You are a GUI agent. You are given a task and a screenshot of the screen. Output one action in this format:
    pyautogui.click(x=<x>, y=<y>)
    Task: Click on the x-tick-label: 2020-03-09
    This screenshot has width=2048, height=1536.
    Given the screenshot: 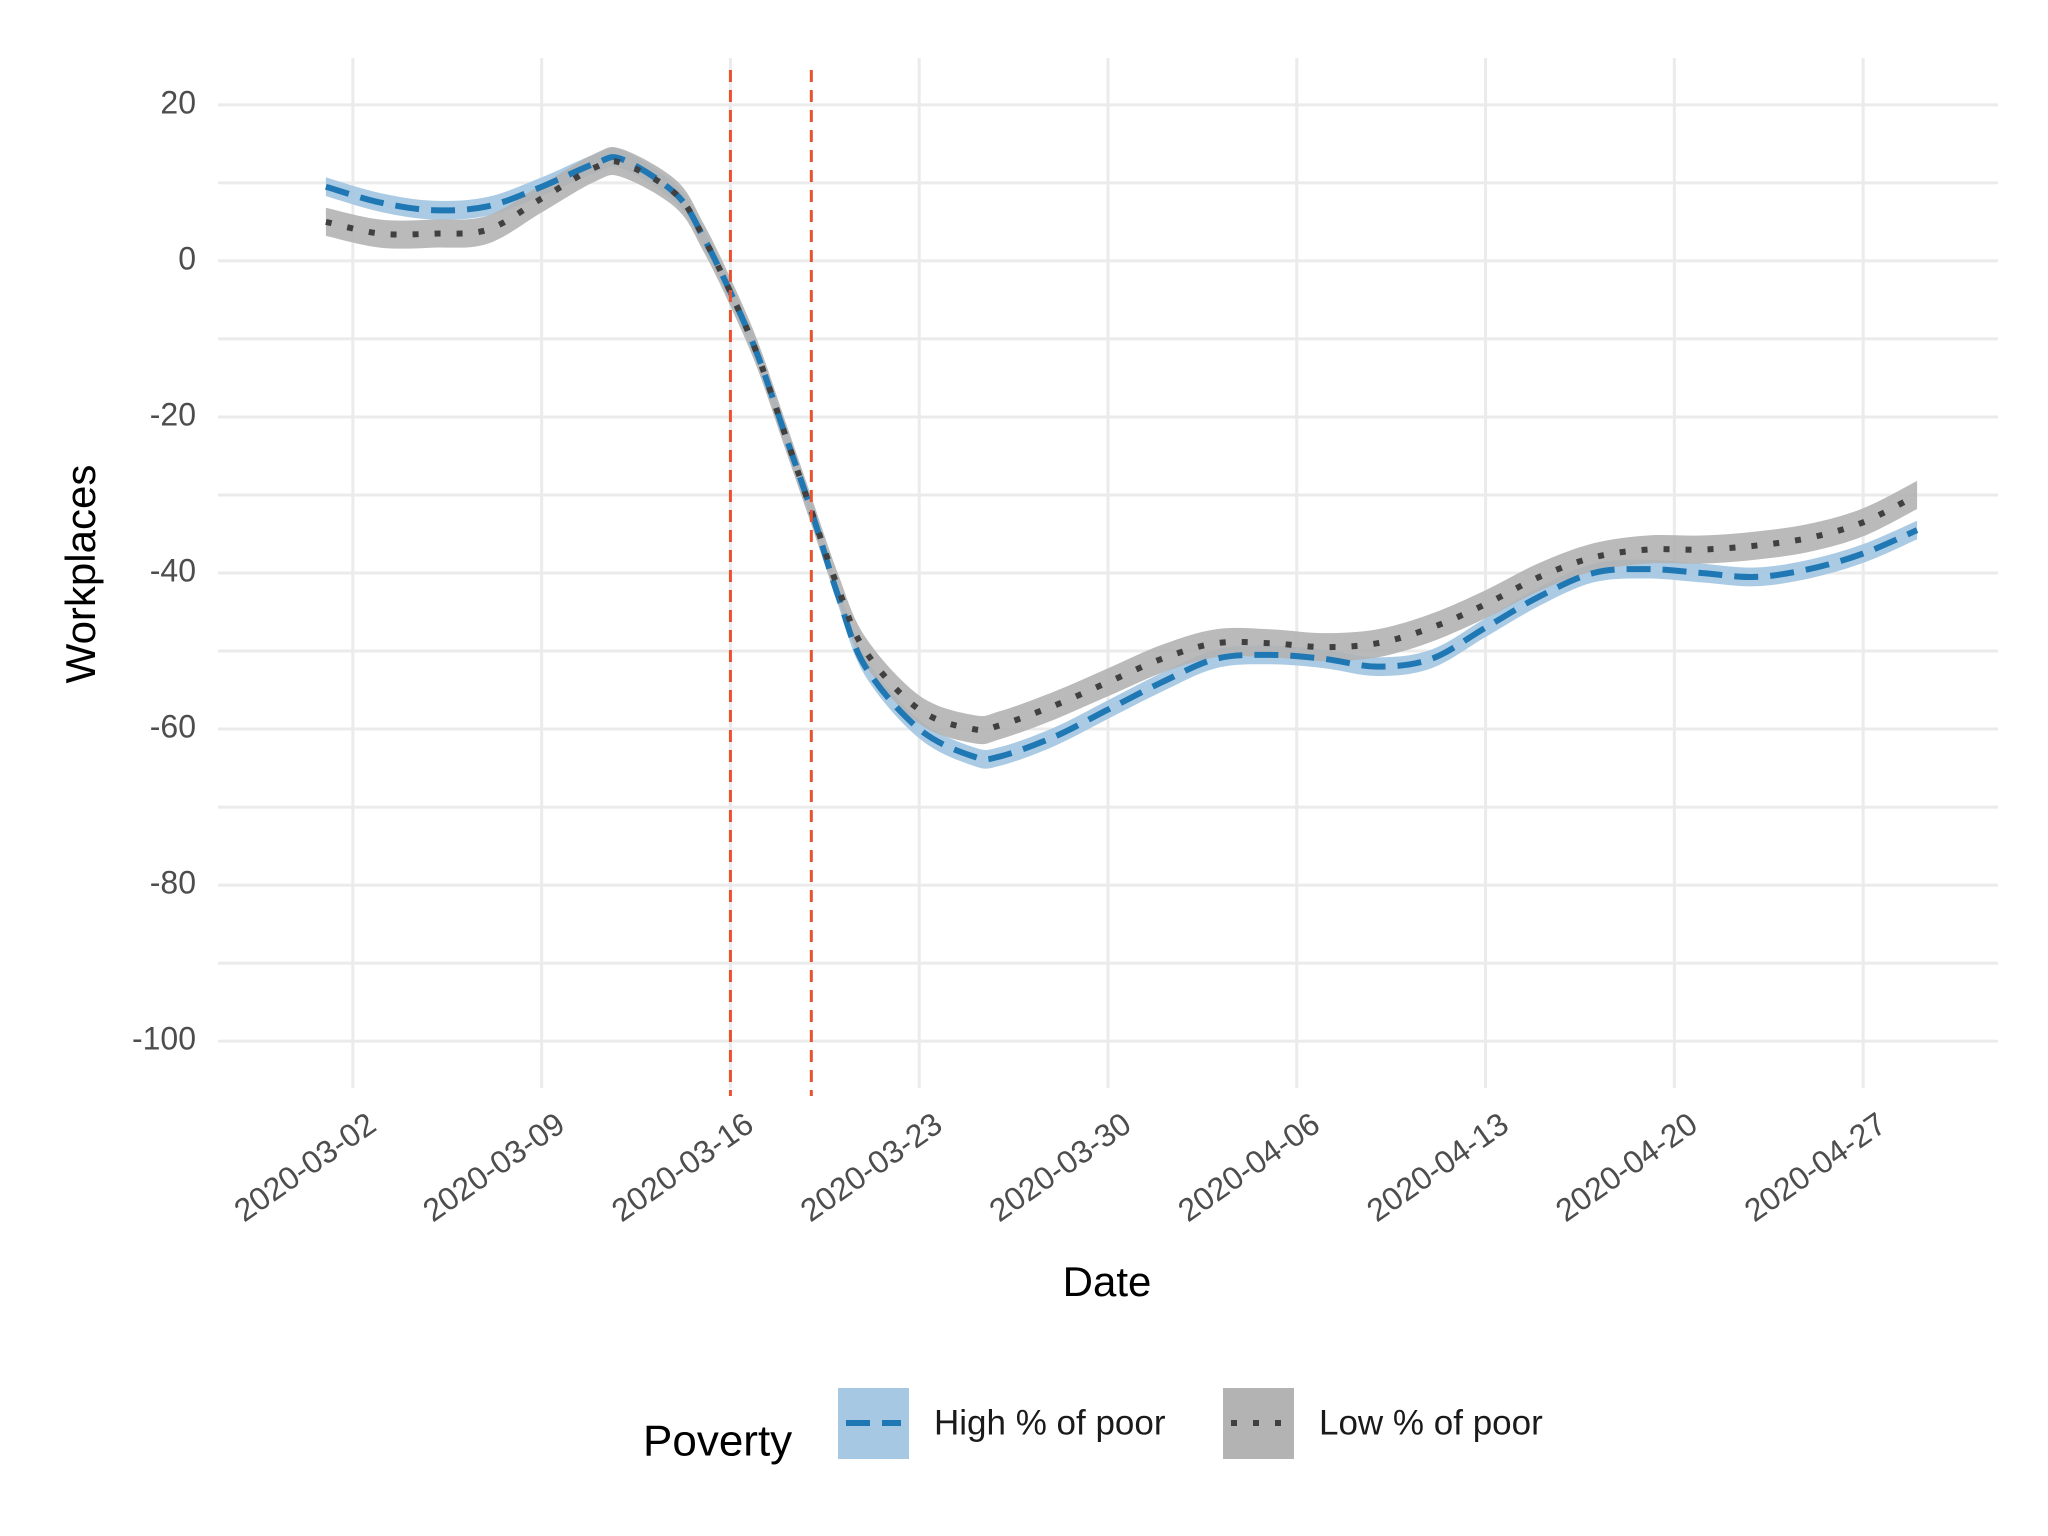 What is the action you would take?
    pyautogui.click(x=493, y=1166)
    